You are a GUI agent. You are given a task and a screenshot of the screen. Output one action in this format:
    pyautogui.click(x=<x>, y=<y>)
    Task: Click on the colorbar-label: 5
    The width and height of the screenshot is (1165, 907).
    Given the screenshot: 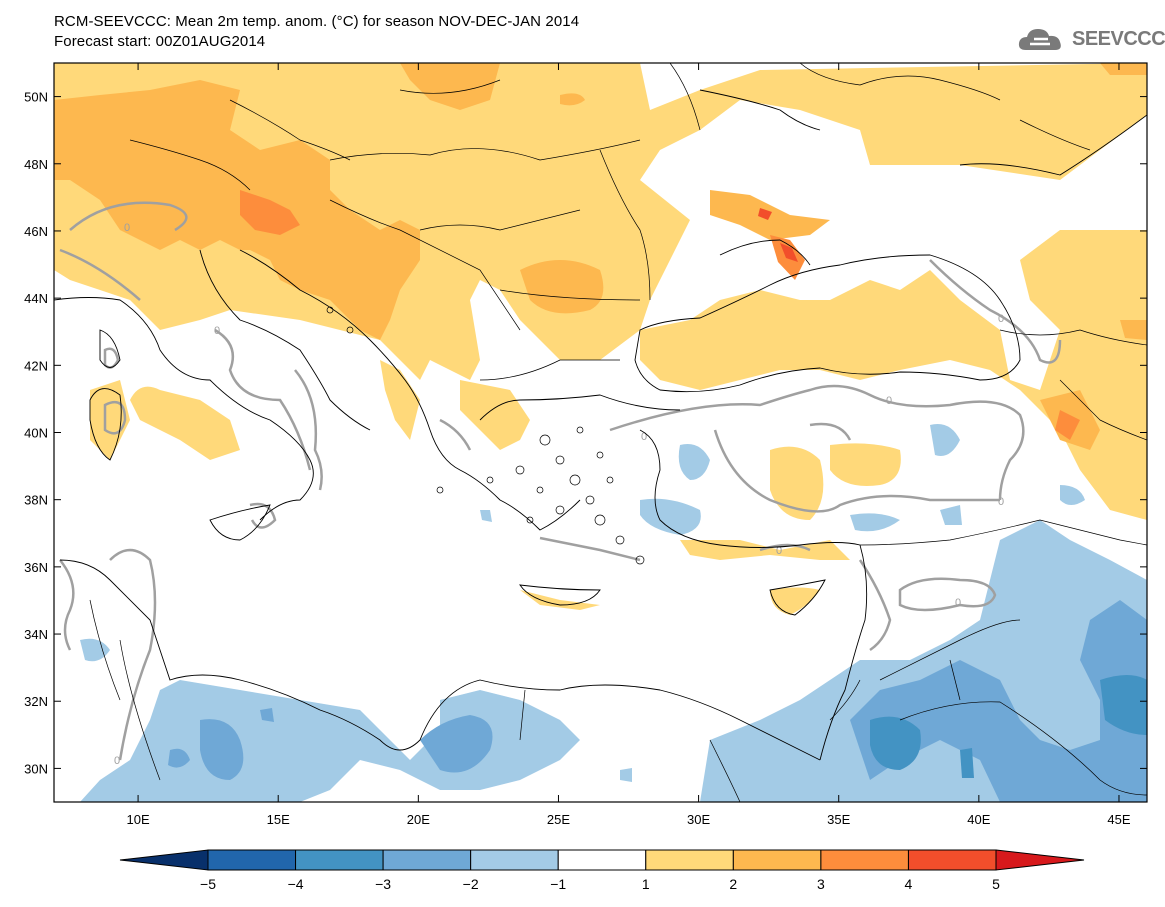 What is the action you would take?
    pyautogui.click(x=996, y=884)
    